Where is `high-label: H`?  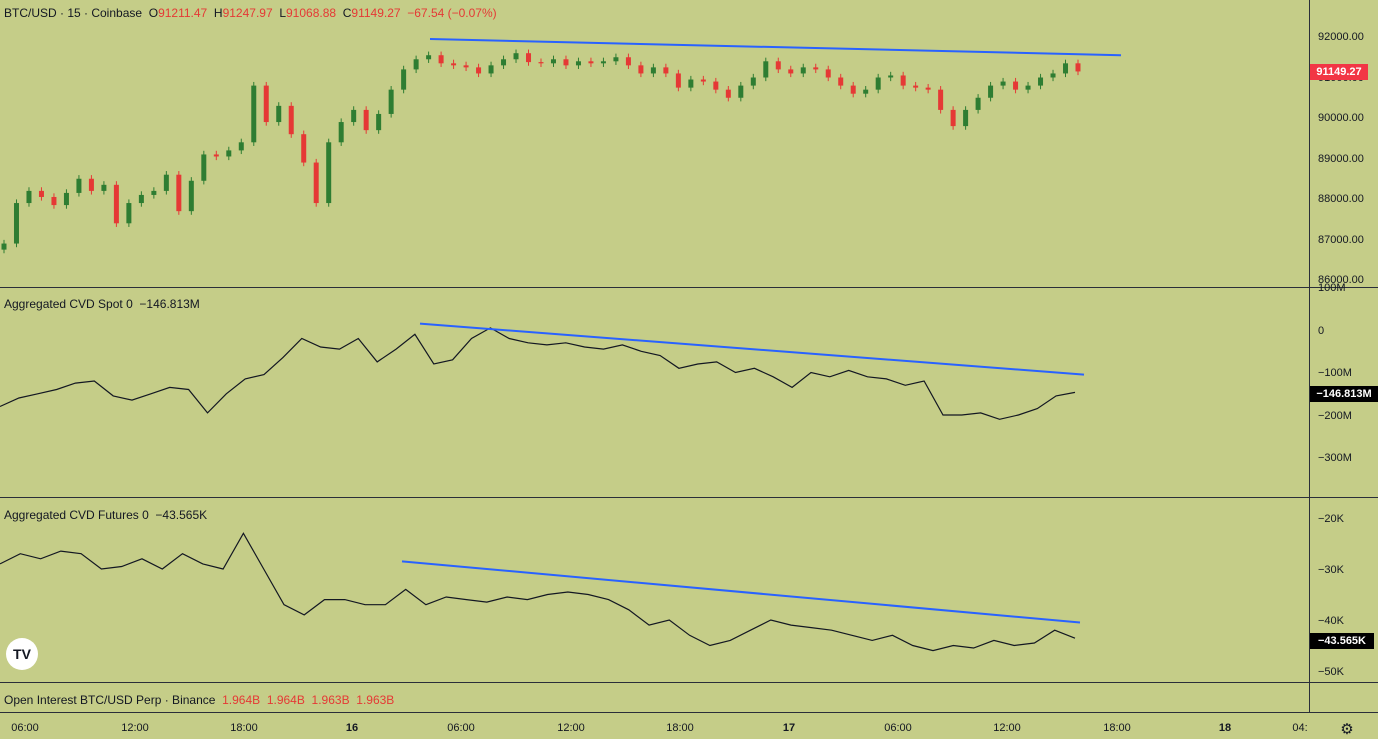
high-label: H is located at coordinates (218, 13).